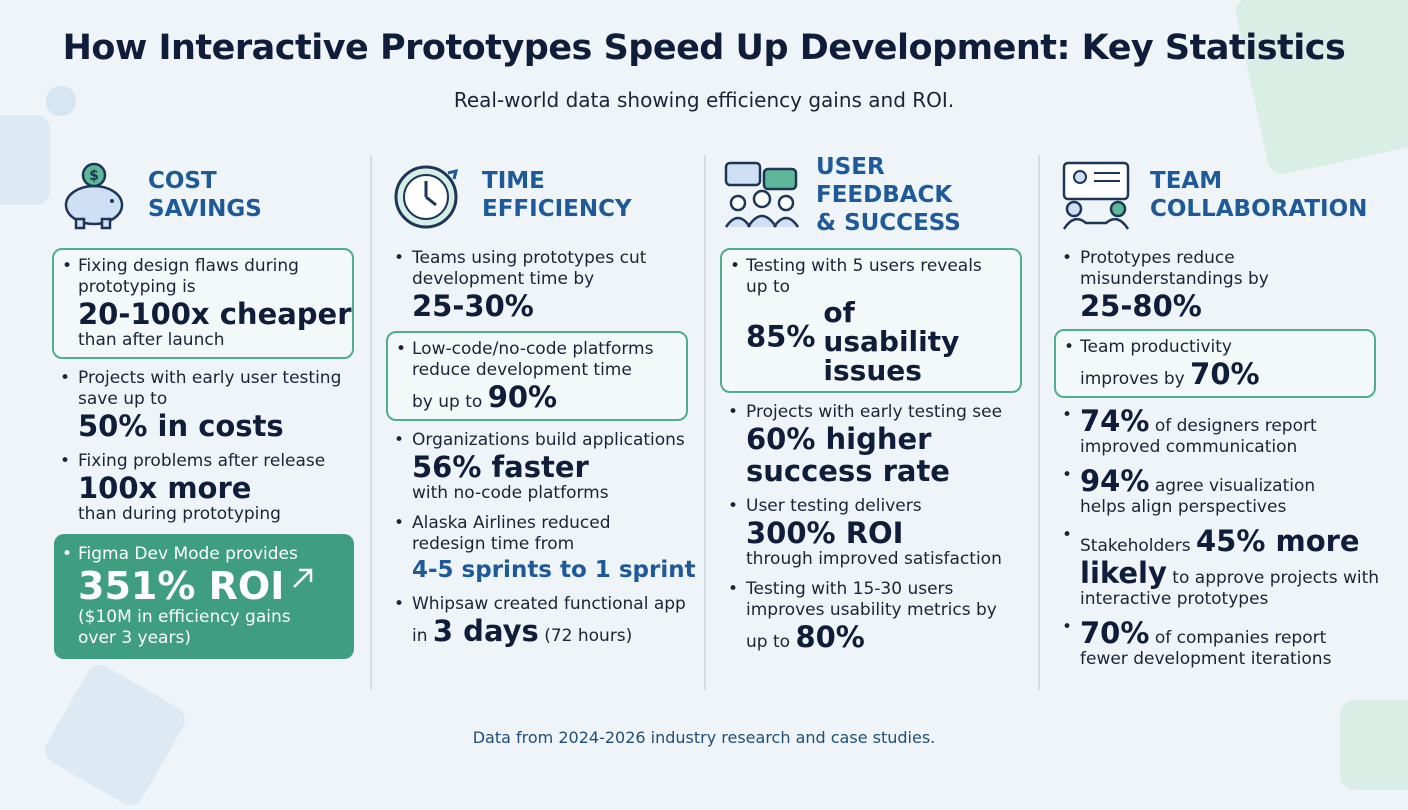 Image resolution: width=1408 pixels, height=810 pixels. I want to click on text-line: 300% ROI, so click(884, 533).